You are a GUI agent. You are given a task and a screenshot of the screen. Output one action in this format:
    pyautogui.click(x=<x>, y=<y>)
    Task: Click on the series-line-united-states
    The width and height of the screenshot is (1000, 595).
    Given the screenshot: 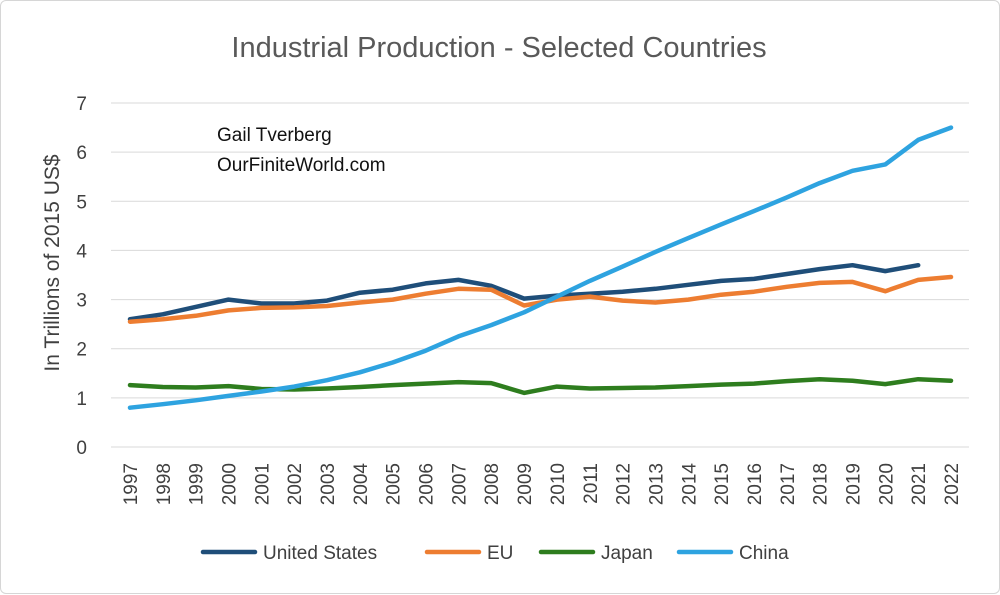 What is the action you would take?
    pyautogui.click(x=524, y=292)
    